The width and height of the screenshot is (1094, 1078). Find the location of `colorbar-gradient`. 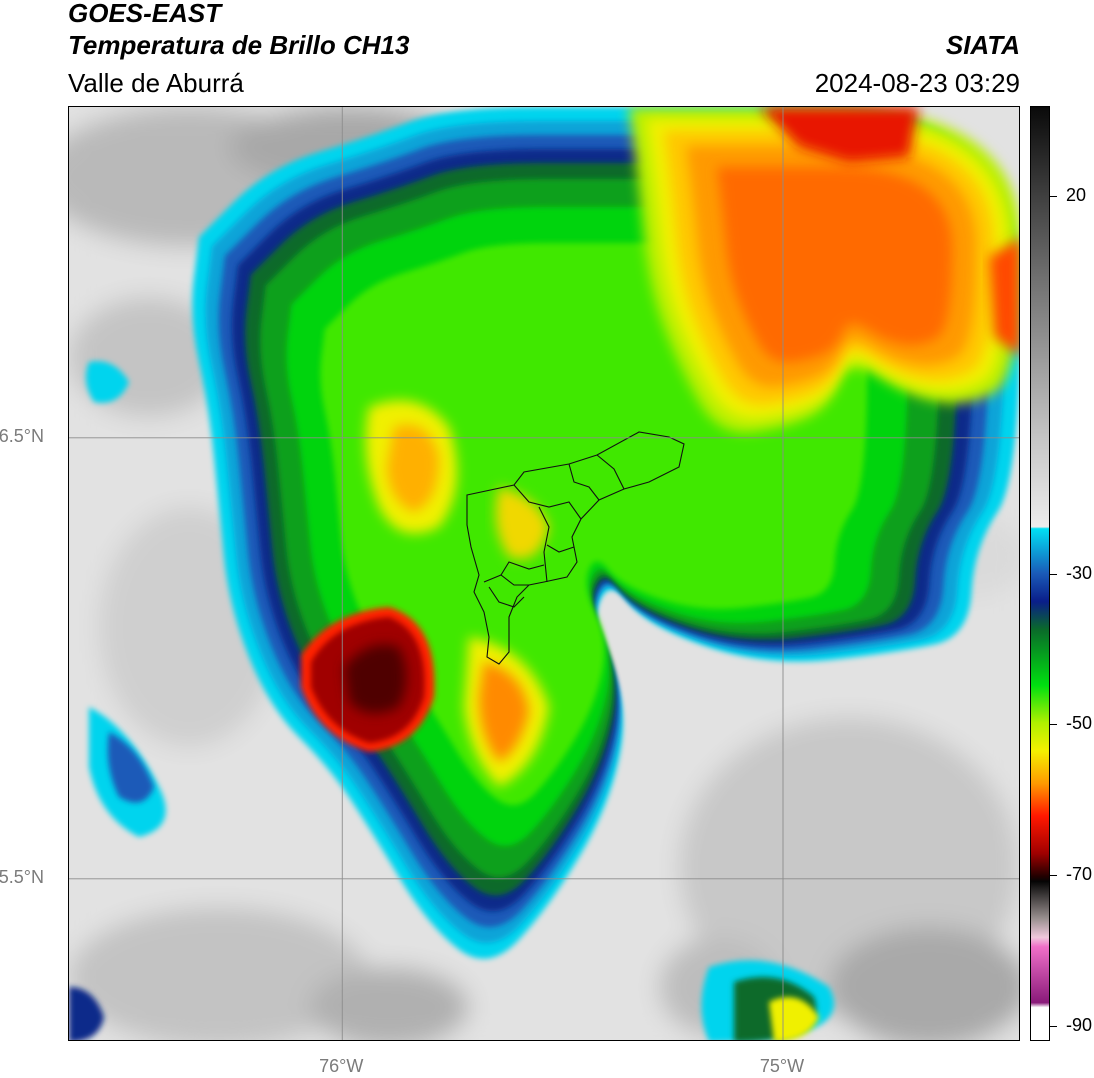

colorbar-gradient is located at coordinates (1040, 573).